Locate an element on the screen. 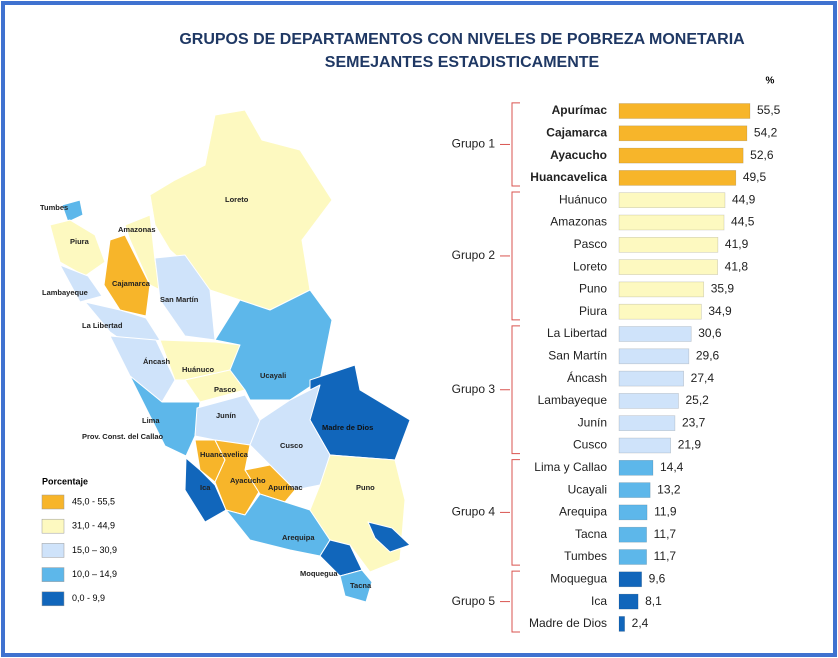 The image size is (838, 658). unit-label: % is located at coordinates (770, 81).